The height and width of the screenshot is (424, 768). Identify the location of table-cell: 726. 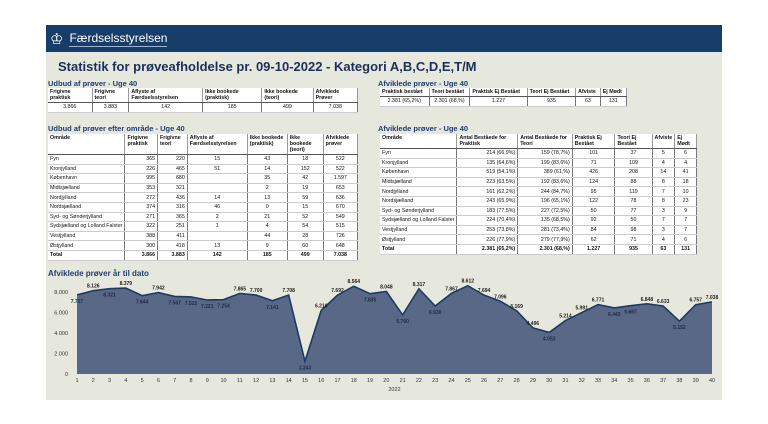
(341, 236).